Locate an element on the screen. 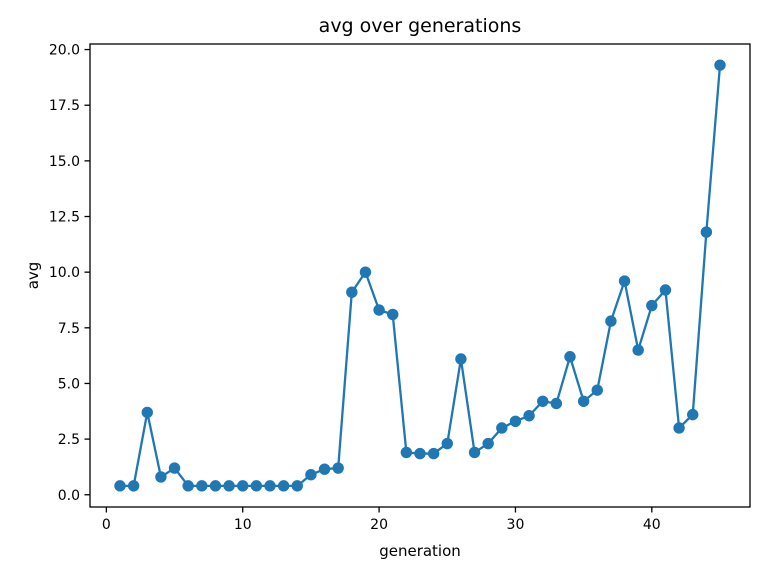 This screenshot has width=768, height=576. x-axis-label: generation is located at coordinates (420, 551).